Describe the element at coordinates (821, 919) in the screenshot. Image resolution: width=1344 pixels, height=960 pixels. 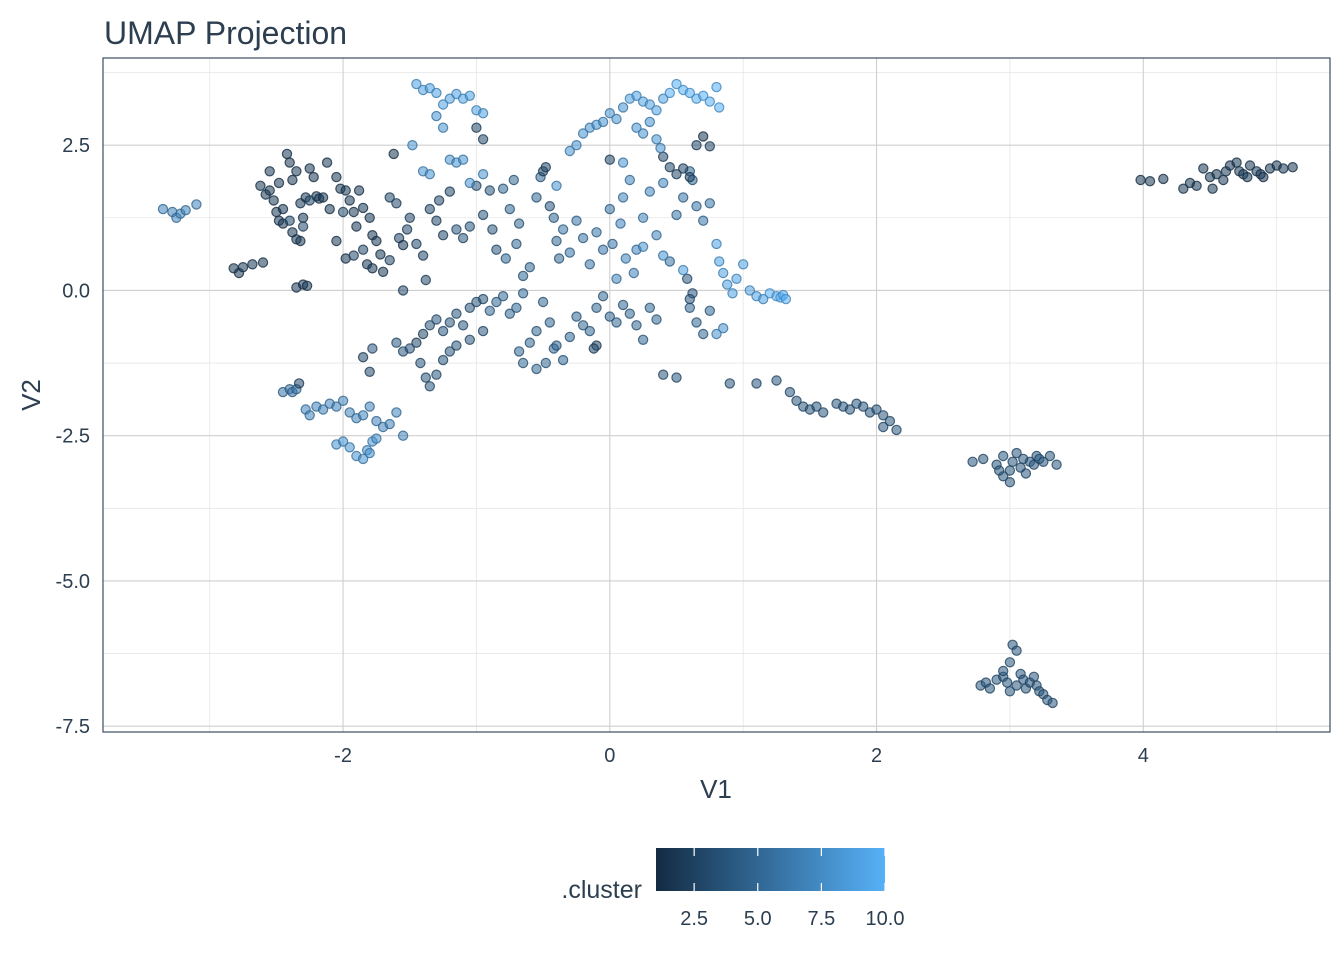
I see `legend-tick-label: 7.5` at that location.